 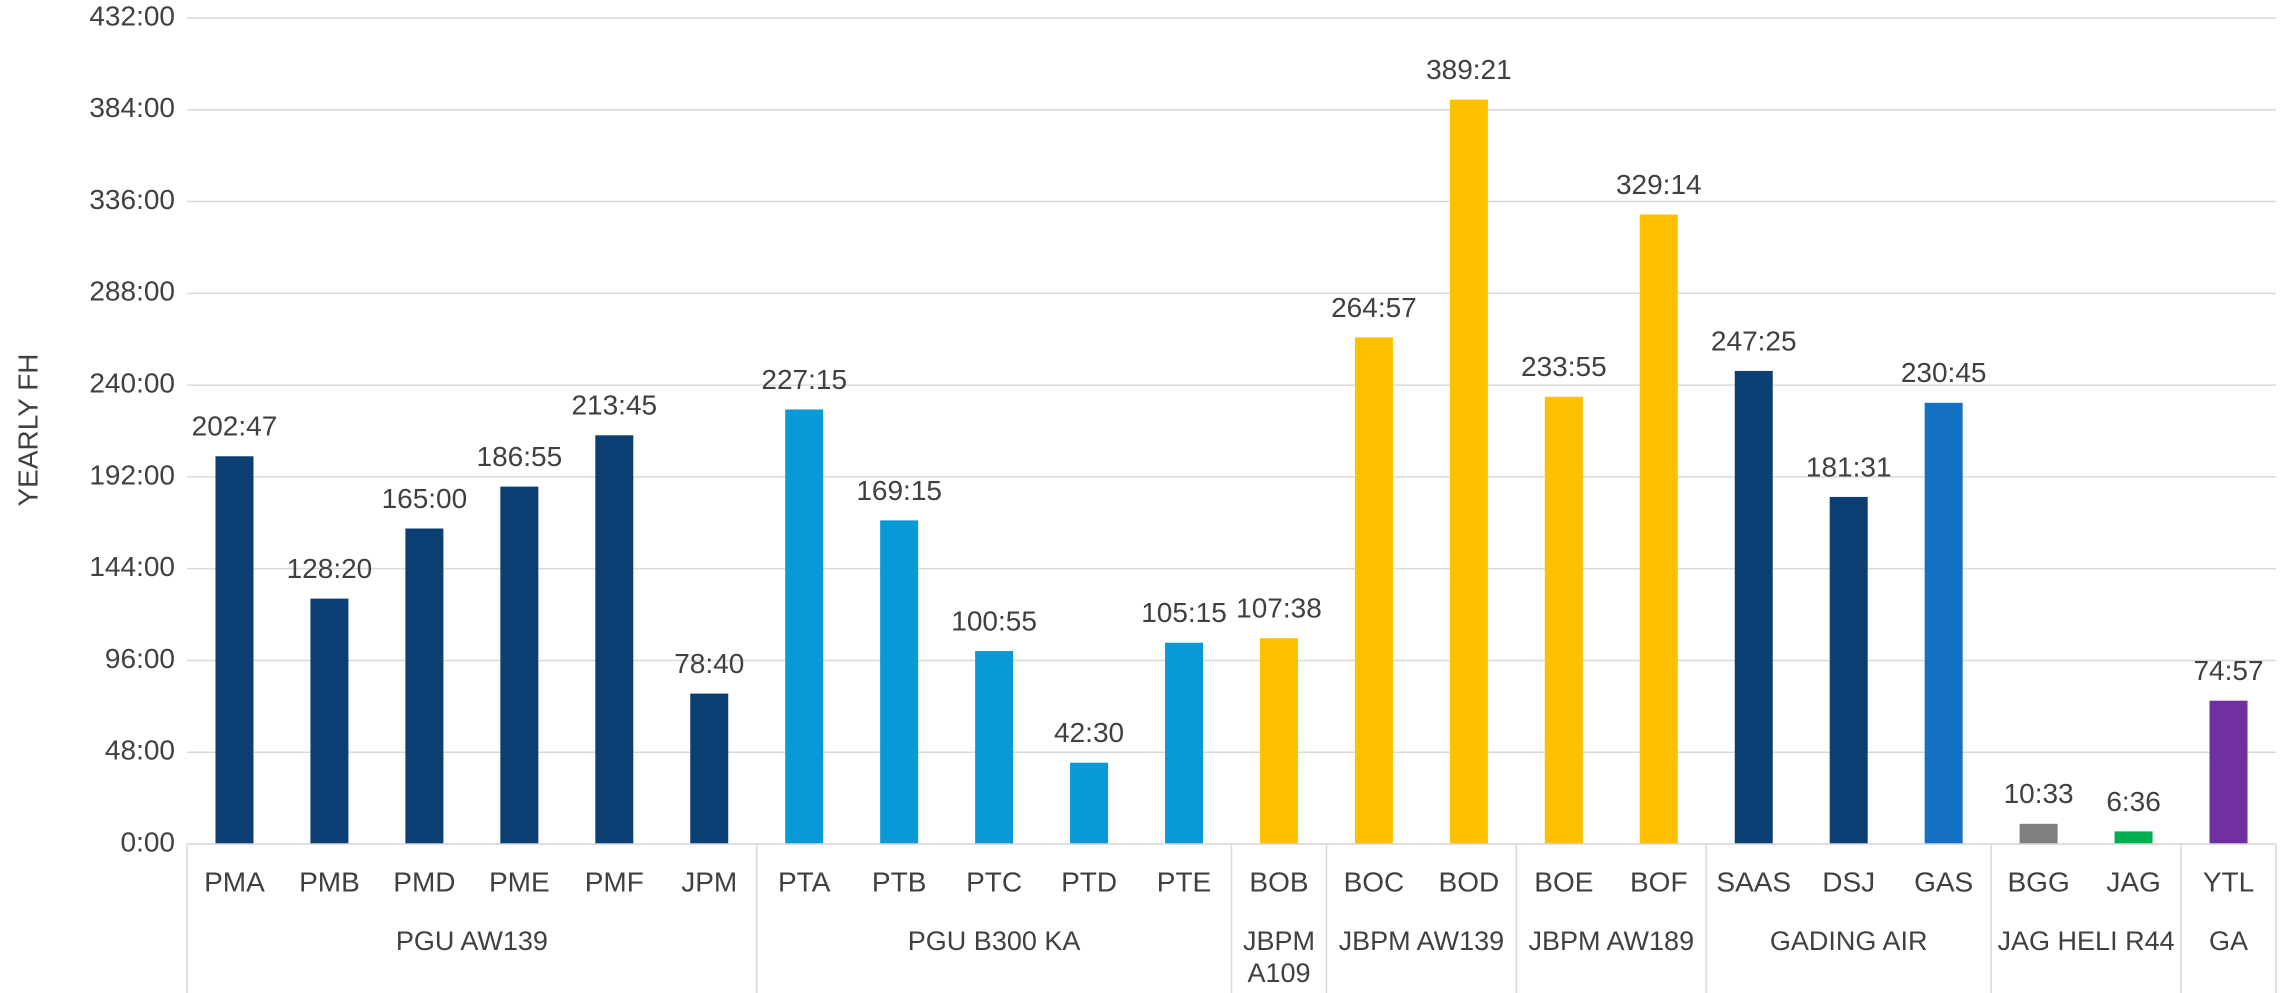 I want to click on group-label: JBPM AW139, so click(x=1421, y=941).